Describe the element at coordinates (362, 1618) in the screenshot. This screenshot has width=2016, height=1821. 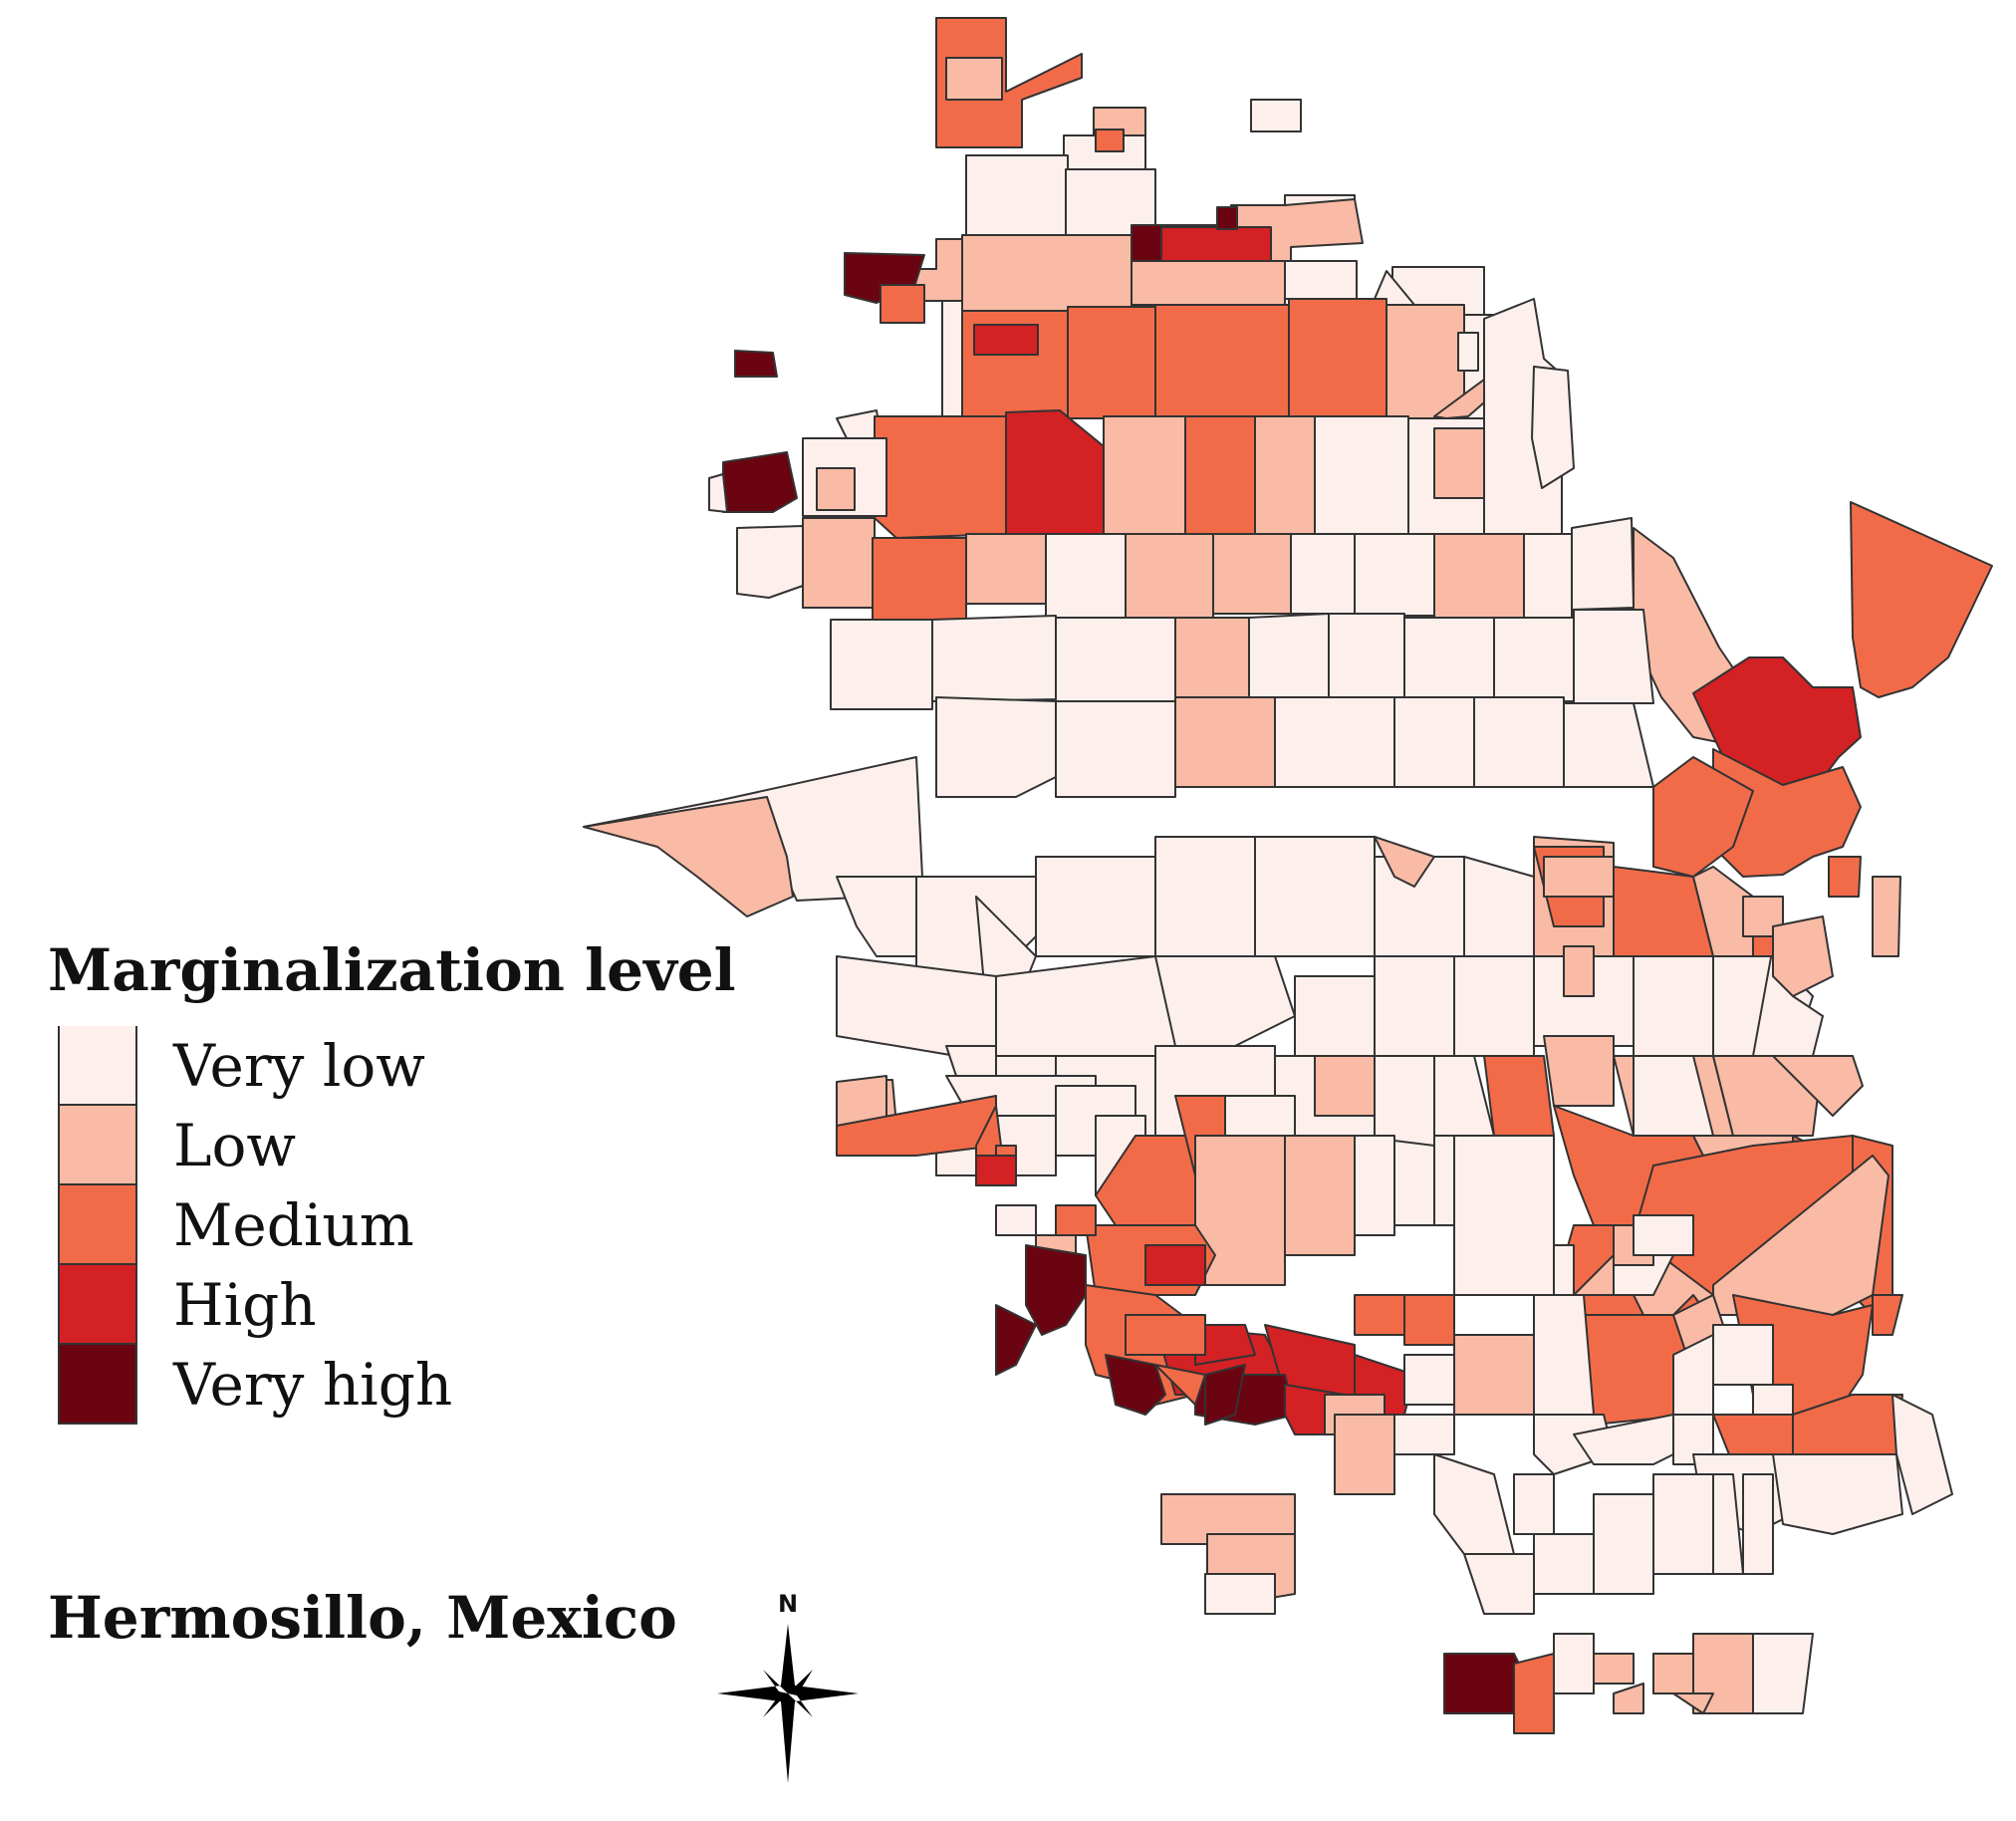
I see `place-name: Hermosillo, Mexico` at that location.